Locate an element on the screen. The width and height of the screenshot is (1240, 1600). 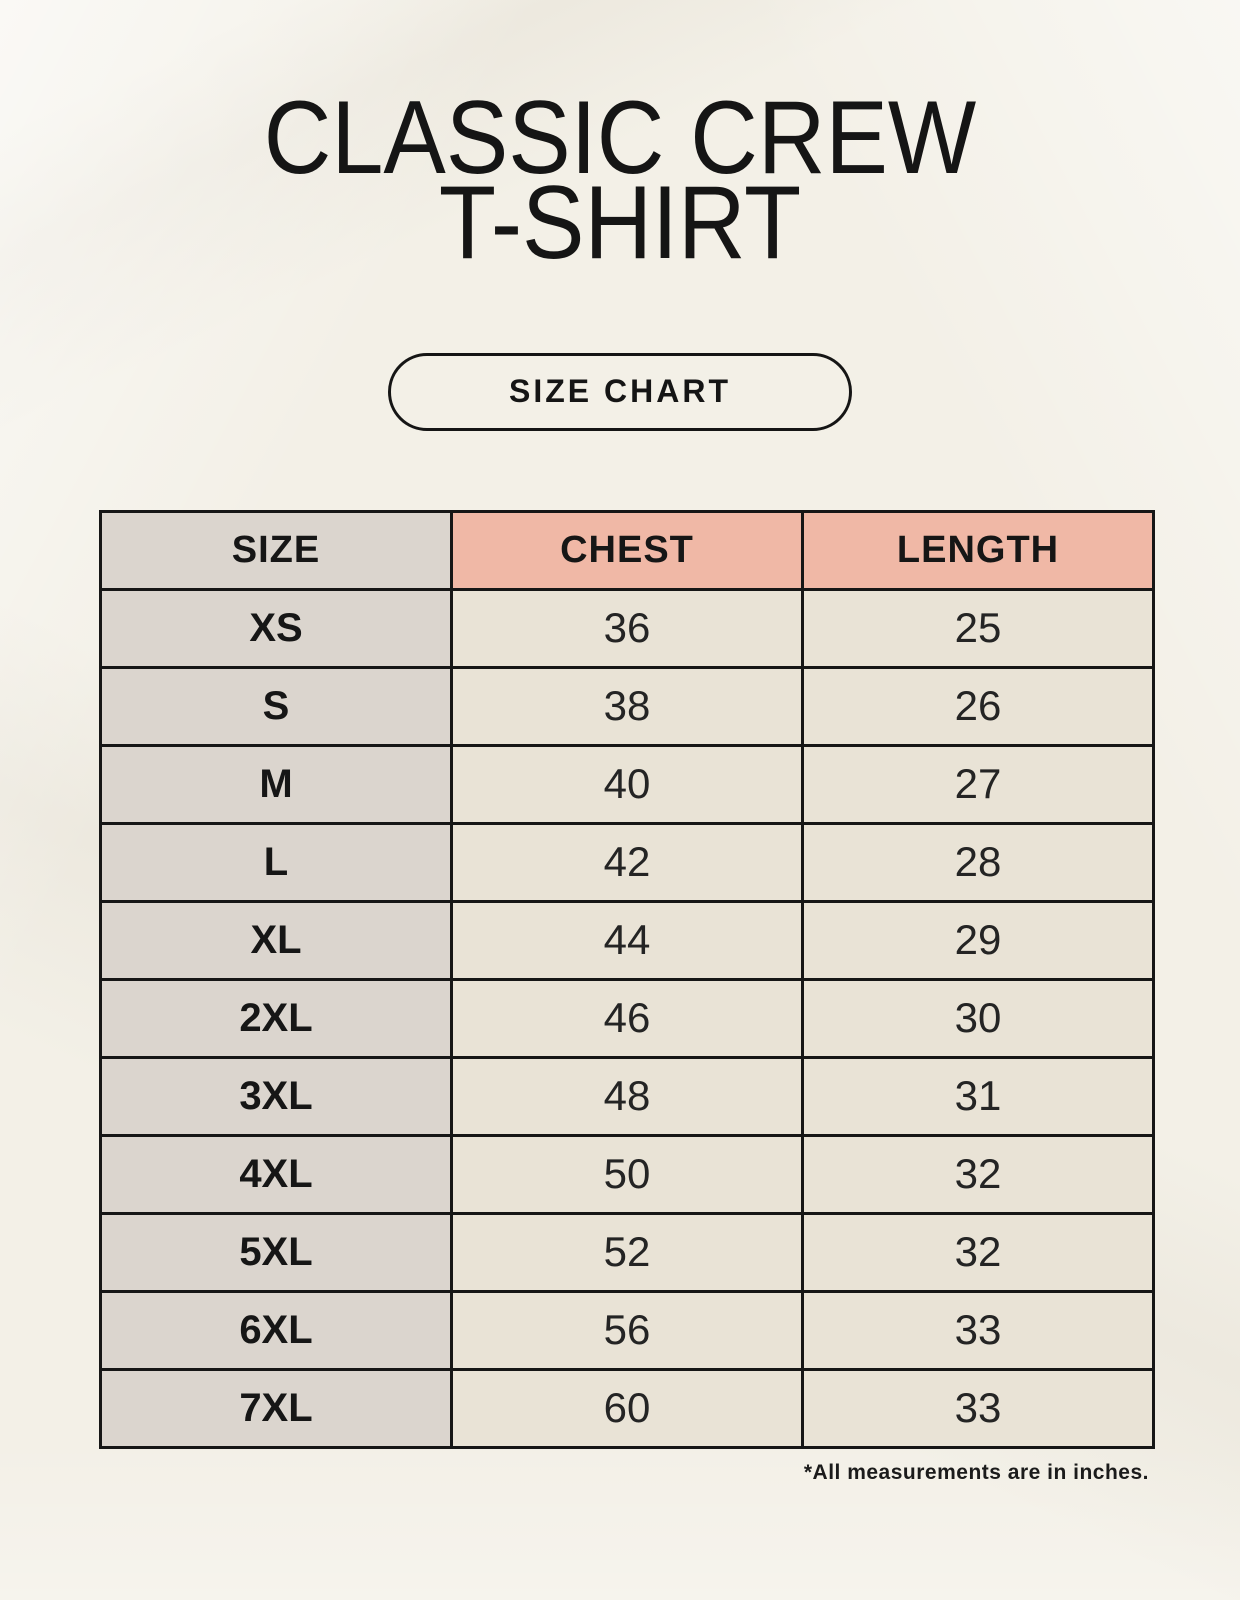
size-label: 4XL is located at coordinates (276, 1174).